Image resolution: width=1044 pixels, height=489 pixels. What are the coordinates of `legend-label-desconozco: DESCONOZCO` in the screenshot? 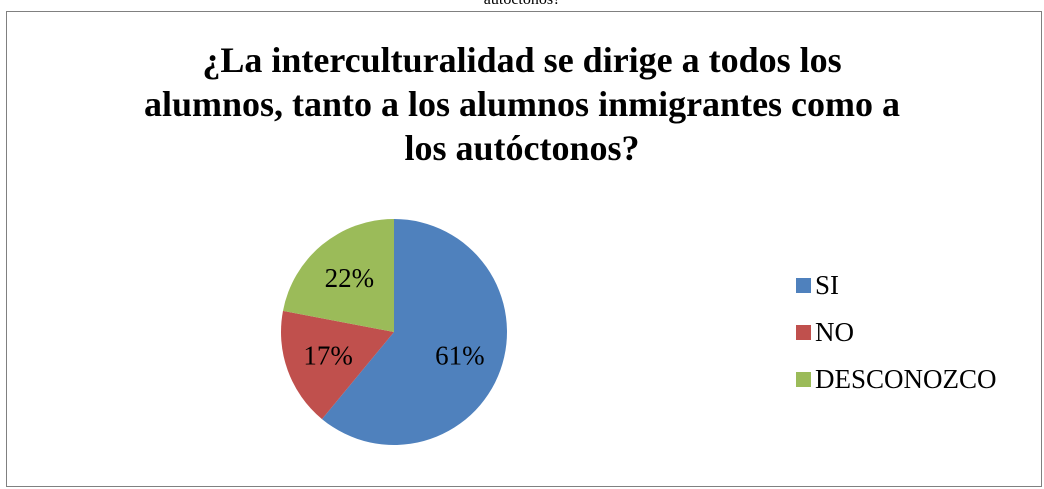 It's located at (906, 379).